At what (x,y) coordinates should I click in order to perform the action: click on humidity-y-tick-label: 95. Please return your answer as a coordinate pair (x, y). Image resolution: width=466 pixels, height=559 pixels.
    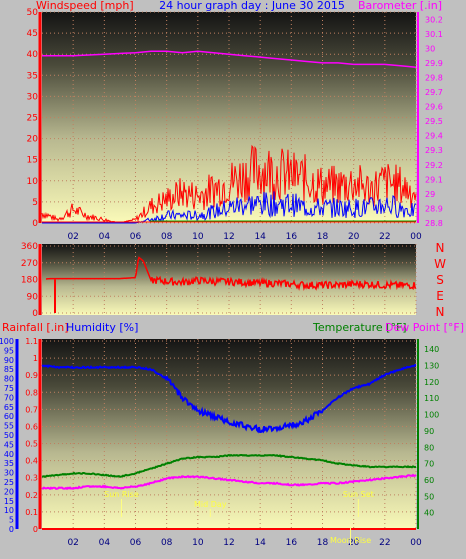
    Looking at the image, I should click on (9, 350).